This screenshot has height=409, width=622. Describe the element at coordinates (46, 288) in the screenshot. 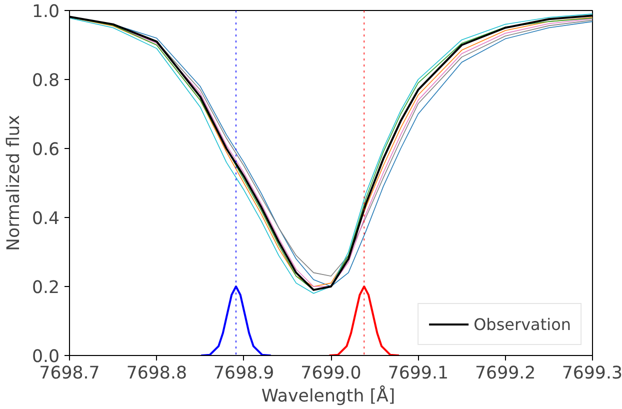

I see `y-tick-label: 0.2` at that location.